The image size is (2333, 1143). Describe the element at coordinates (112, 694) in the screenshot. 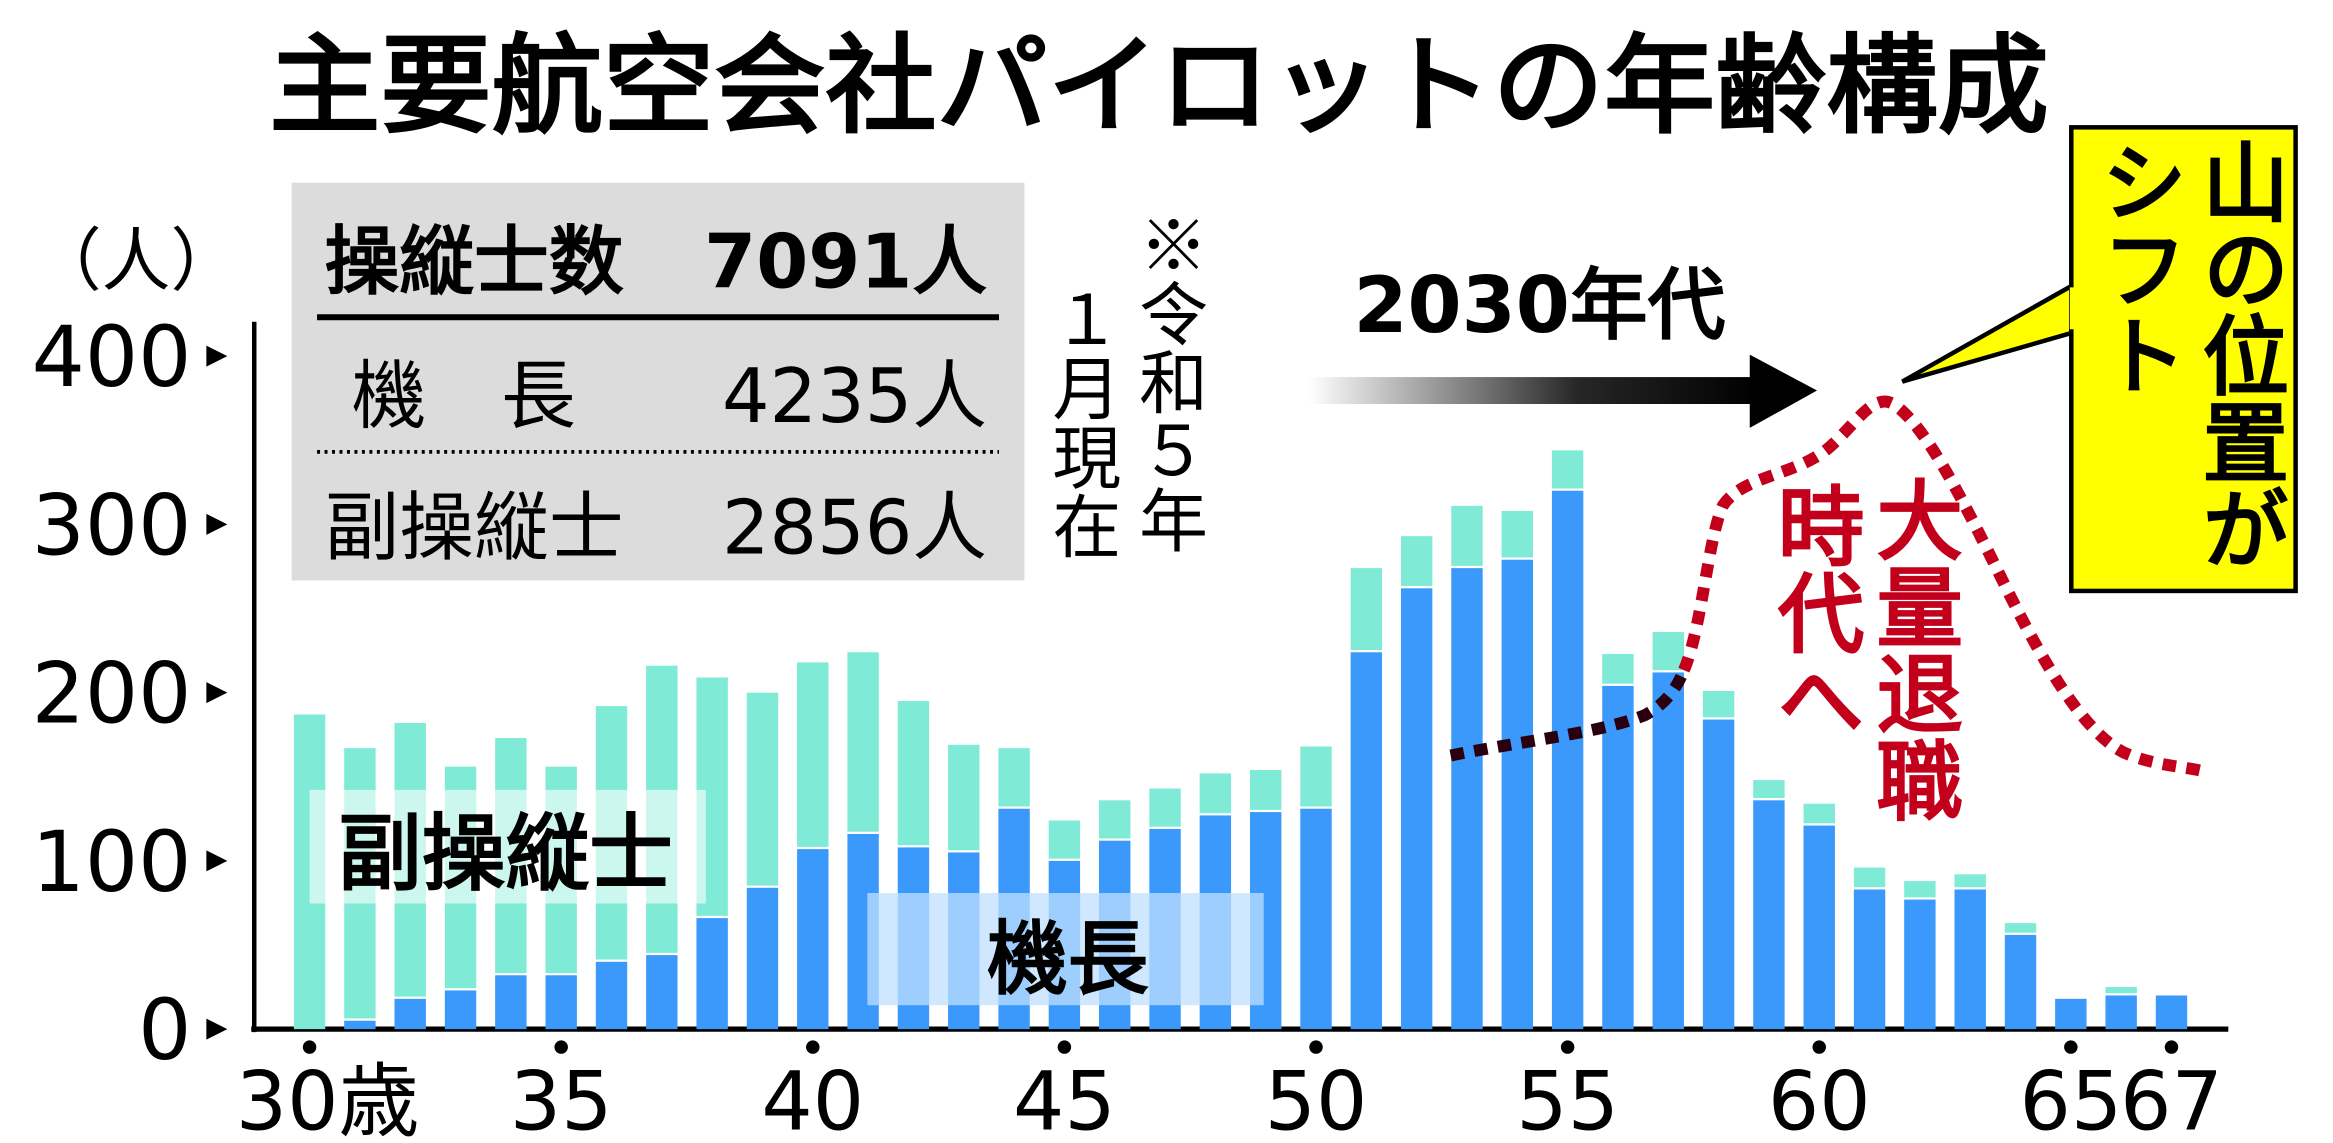

I see `y-tick-label: 200` at that location.